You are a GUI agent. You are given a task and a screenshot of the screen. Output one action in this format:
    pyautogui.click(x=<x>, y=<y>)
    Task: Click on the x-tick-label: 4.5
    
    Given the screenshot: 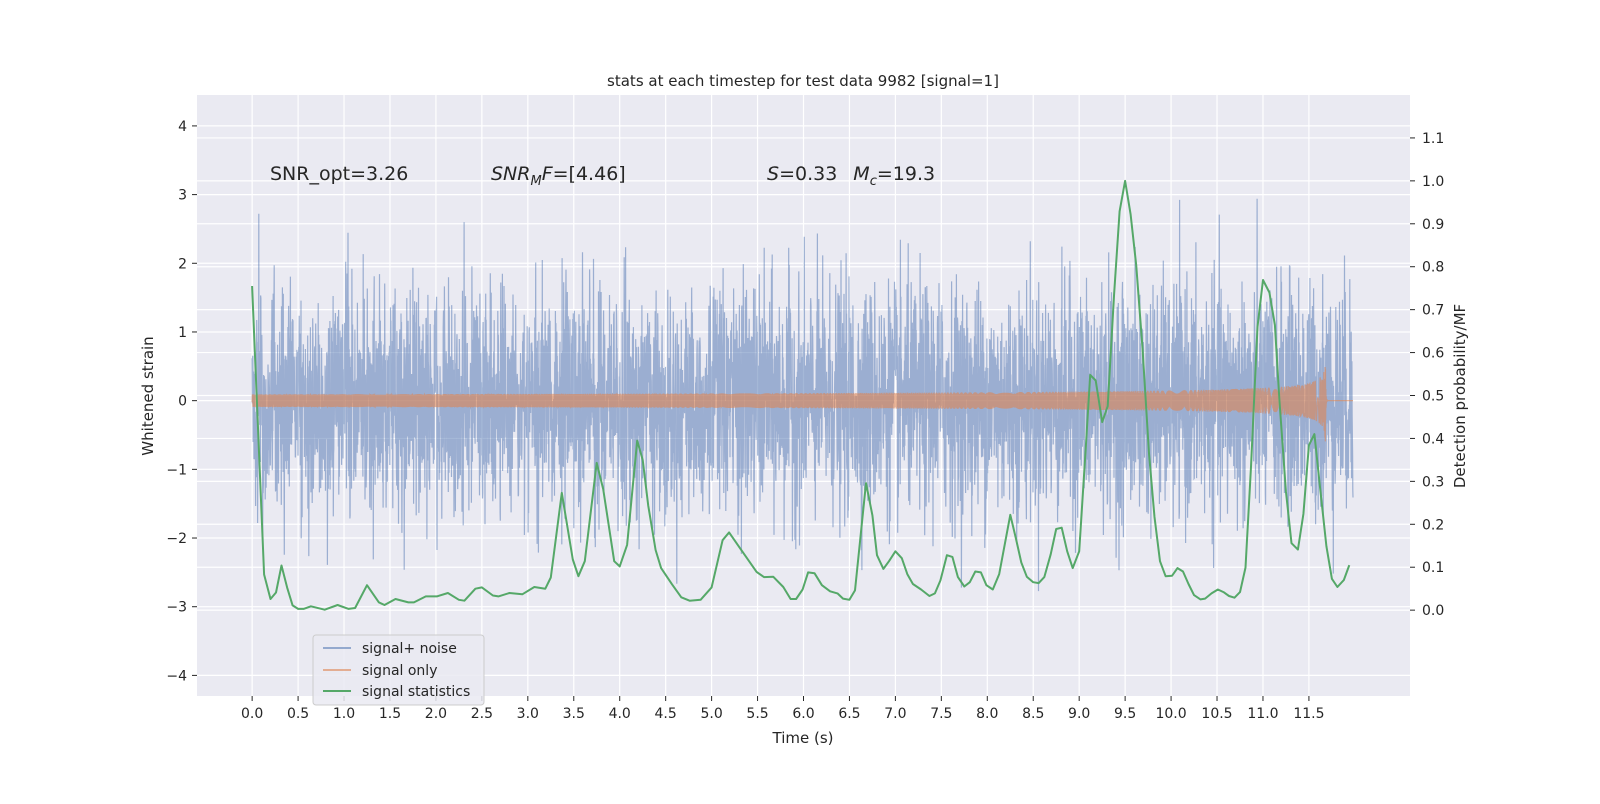 What is the action you would take?
    pyautogui.click(x=666, y=714)
    